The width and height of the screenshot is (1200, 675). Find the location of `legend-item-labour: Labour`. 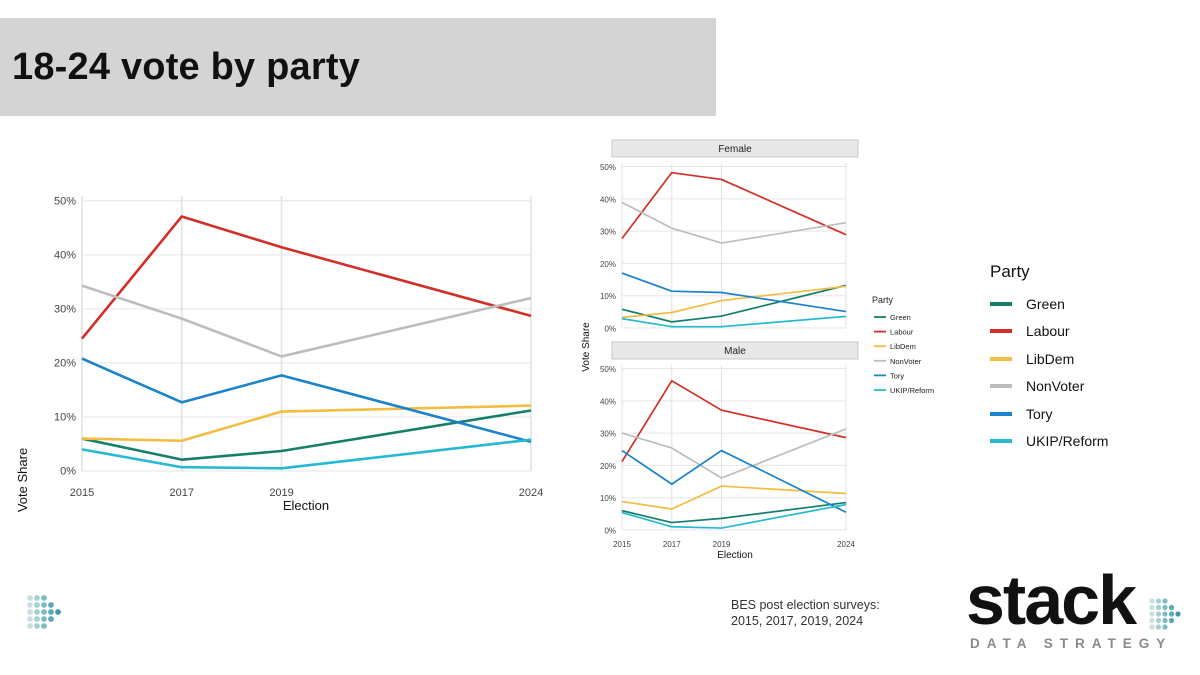

legend-item-labour: Labour is located at coordinates (1049, 332).